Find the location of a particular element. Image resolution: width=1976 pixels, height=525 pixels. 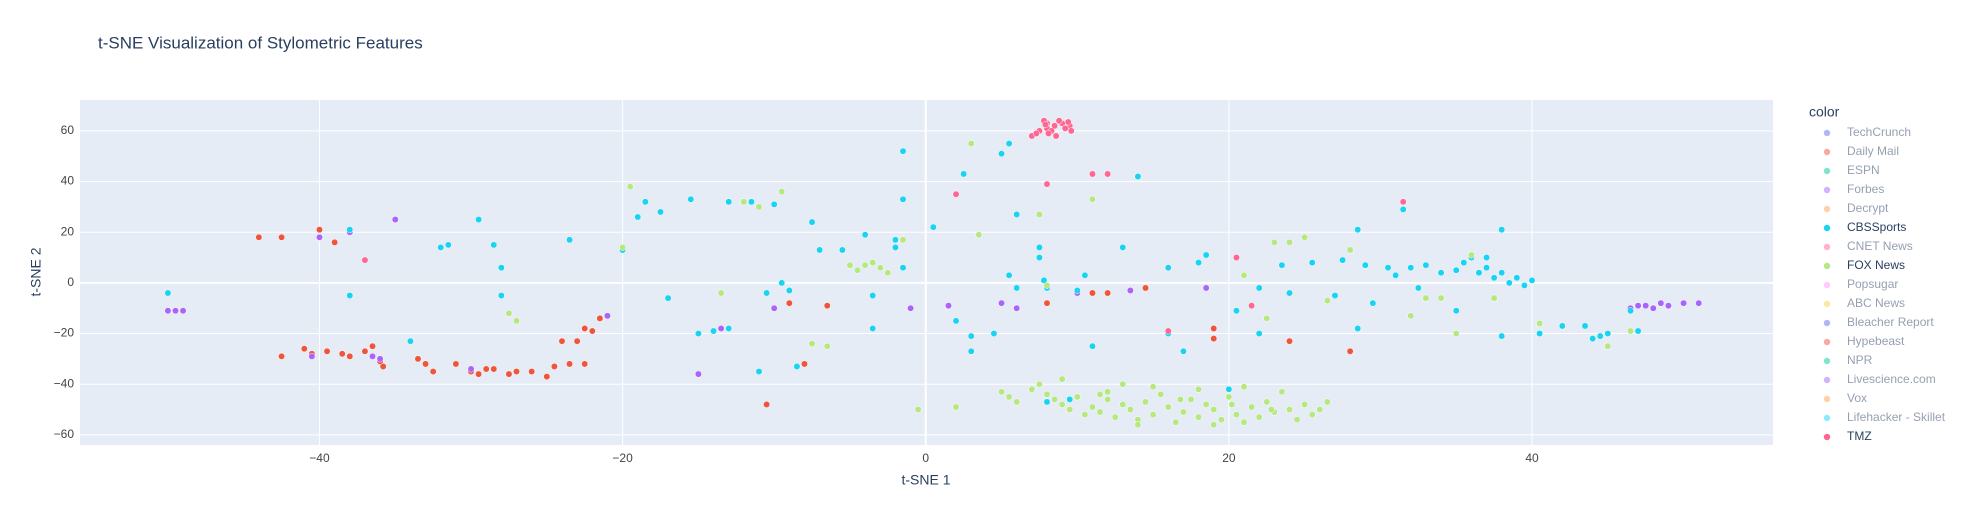

legend-label: Decrypt is located at coordinates (1868, 208).